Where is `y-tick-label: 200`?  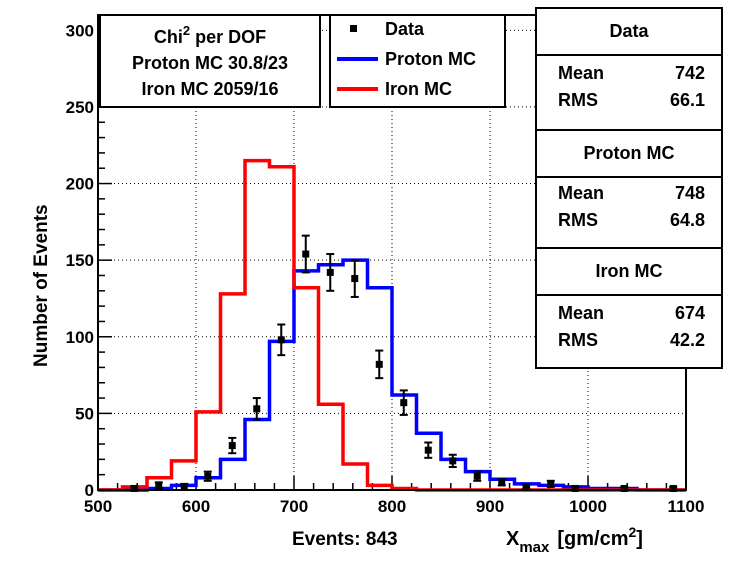
y-tick-label: 200 is located at coordinates (80, 184).